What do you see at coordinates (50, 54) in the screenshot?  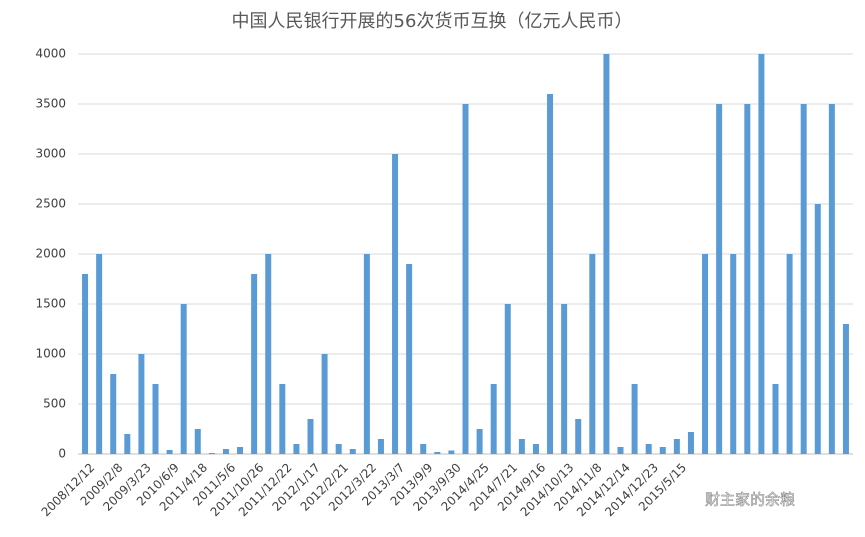 I see `y-tick-label: 4000` at bounding box center [50, 54].